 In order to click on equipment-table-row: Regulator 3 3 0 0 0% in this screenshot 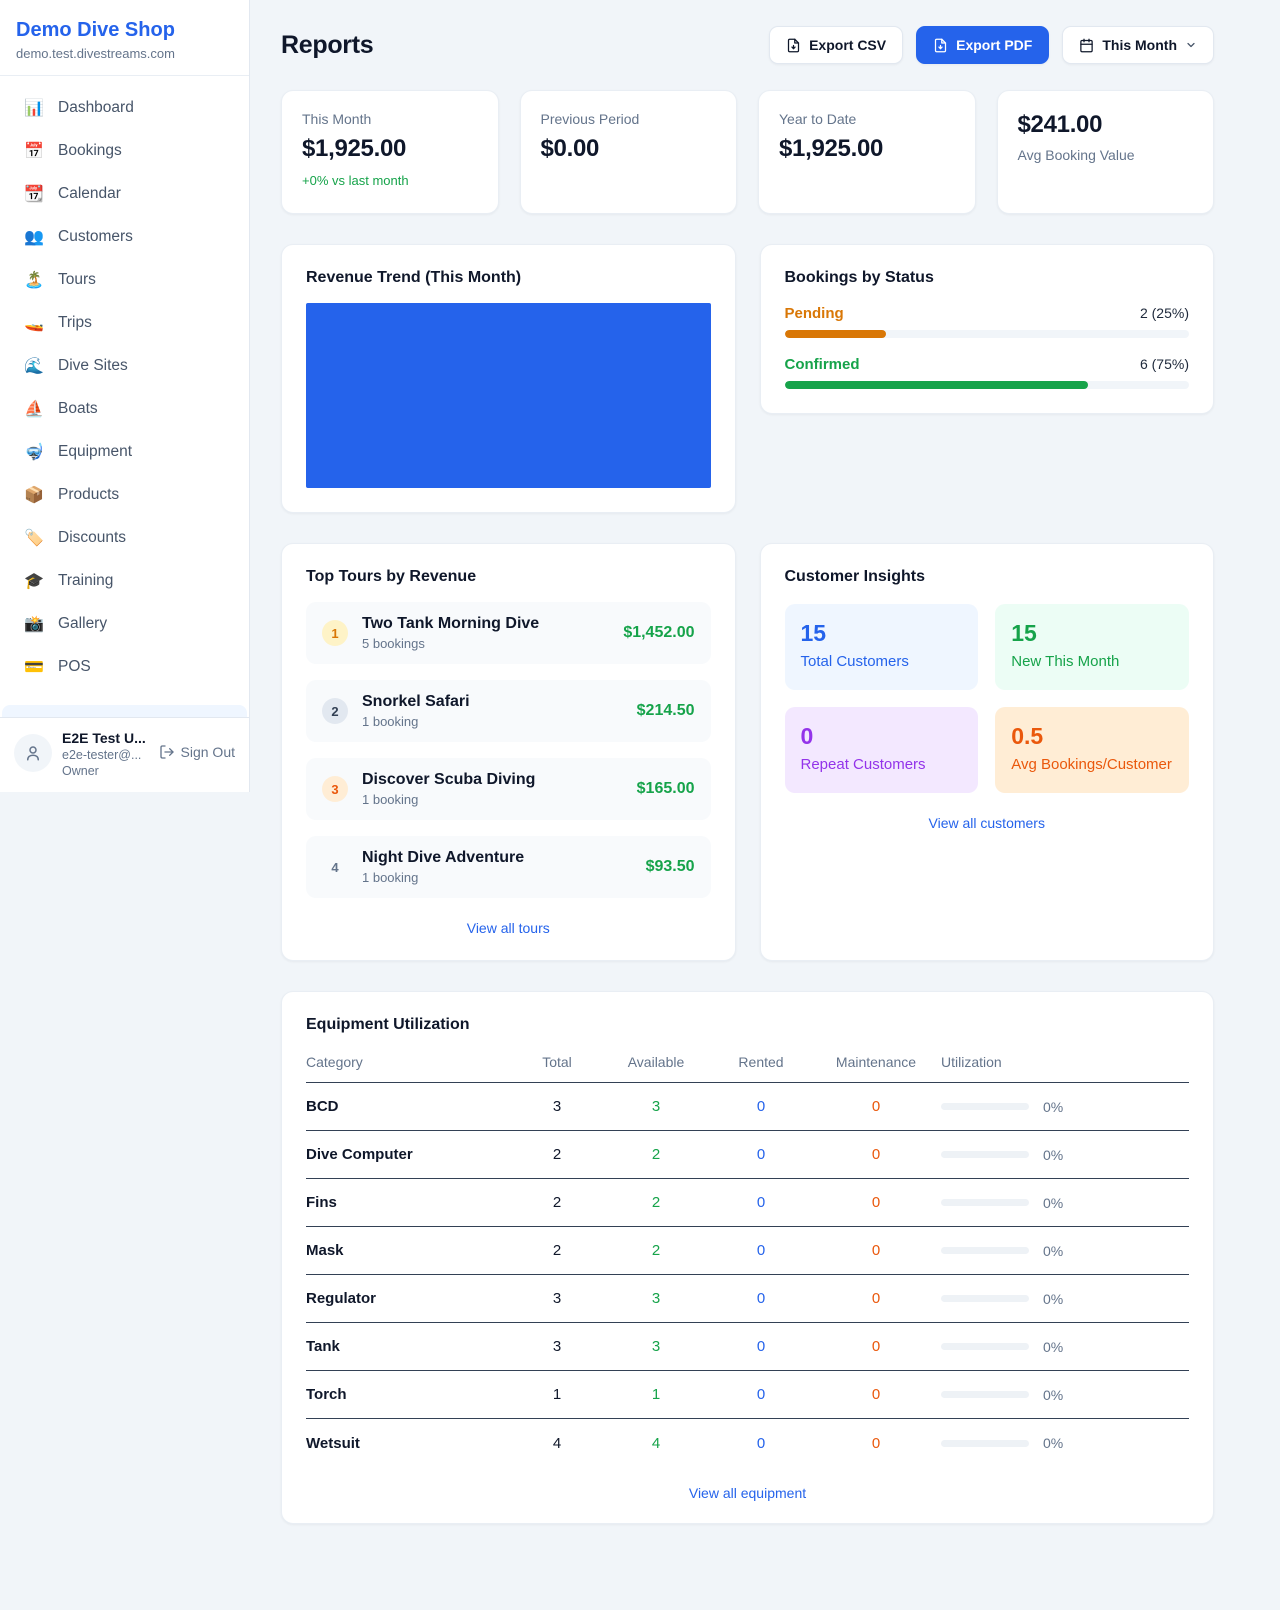, I will do `click(747, 1299)`.